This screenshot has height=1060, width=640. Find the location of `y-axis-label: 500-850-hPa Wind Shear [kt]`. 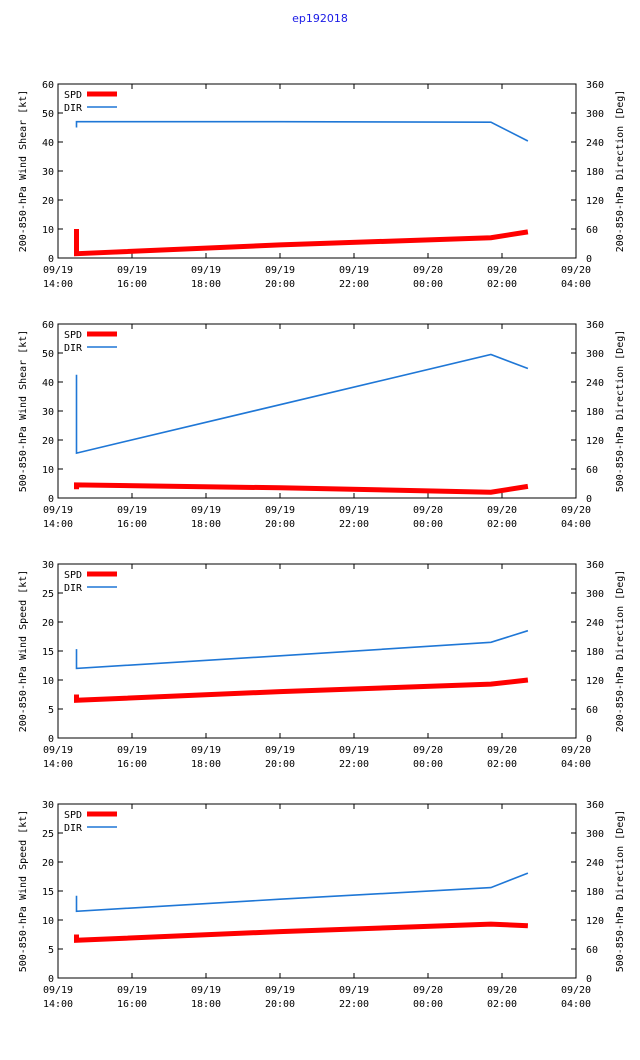

y-axis-label: 500-850-hPa Wind Shear [kt] is located at coordinates (23, 411).